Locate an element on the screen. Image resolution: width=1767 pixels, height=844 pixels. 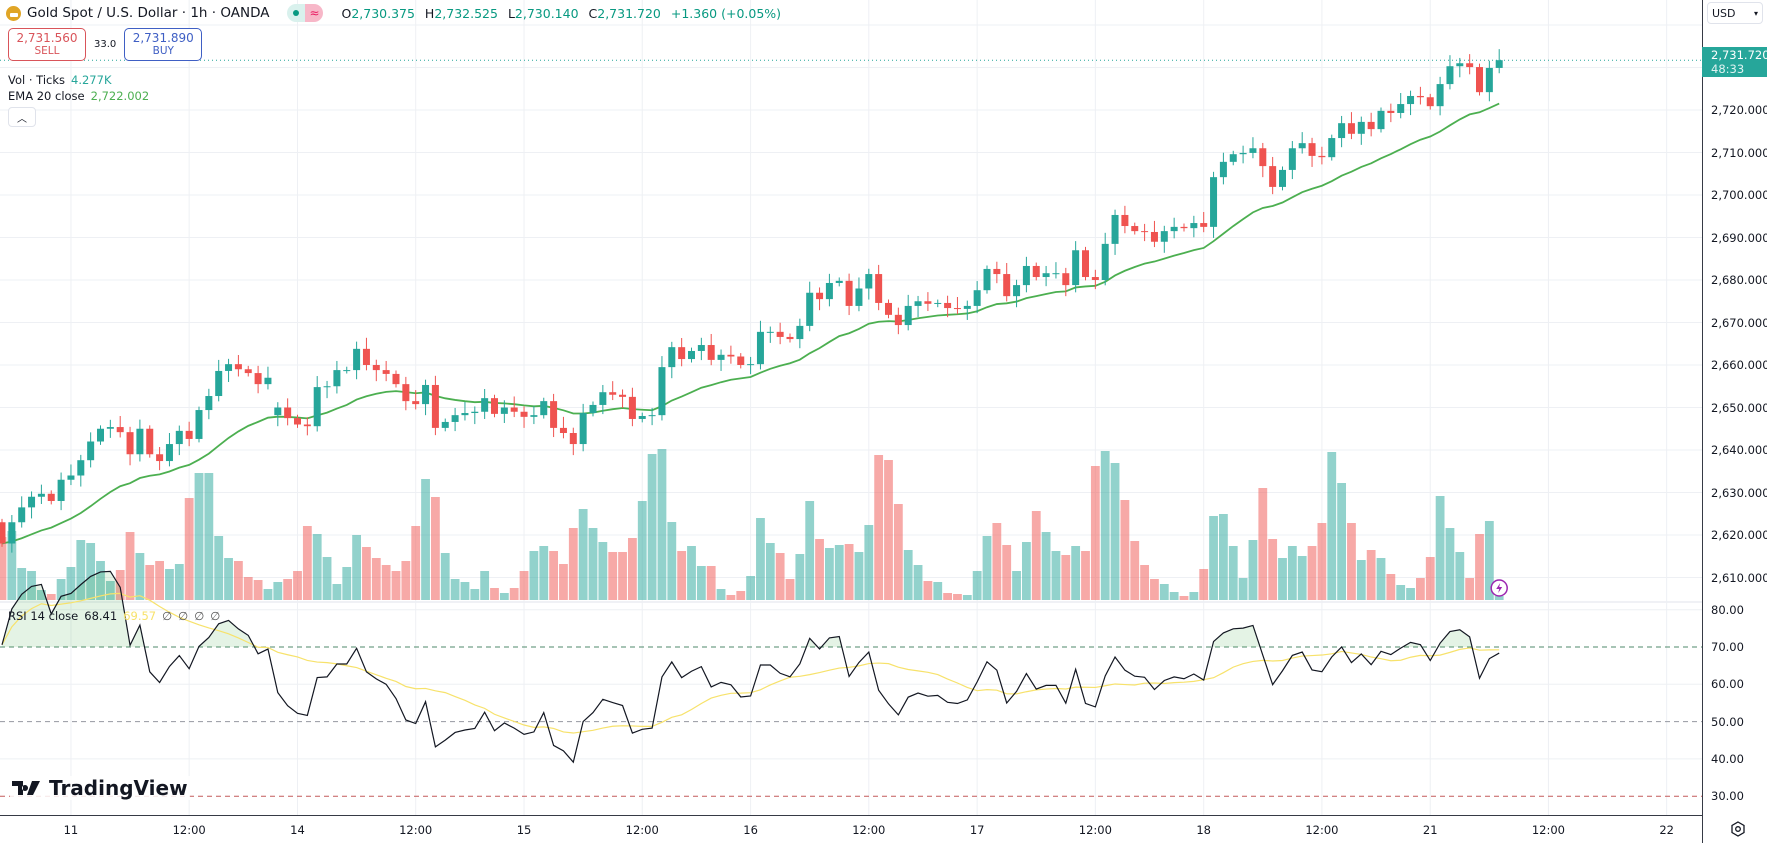
time-label: 12:00 is located at coordinates (189, 830).